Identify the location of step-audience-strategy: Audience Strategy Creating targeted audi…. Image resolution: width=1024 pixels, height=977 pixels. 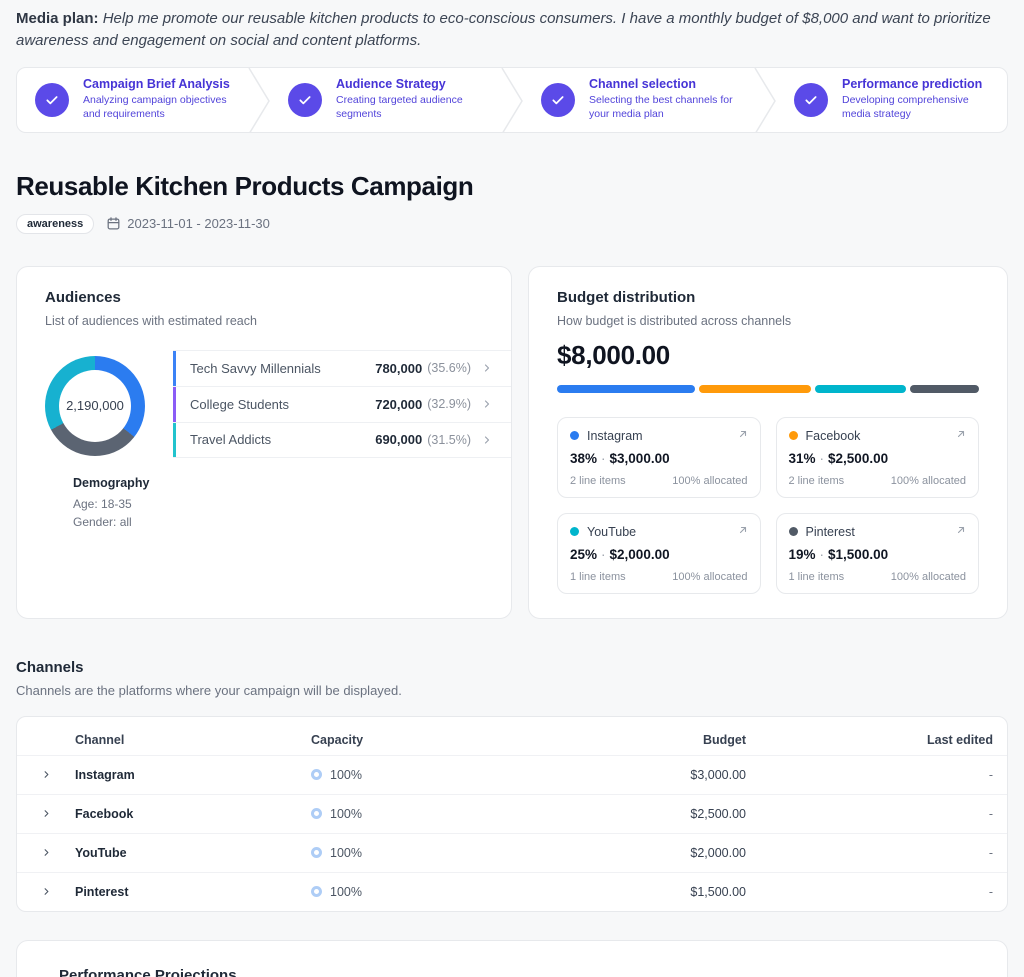
(385, 100).